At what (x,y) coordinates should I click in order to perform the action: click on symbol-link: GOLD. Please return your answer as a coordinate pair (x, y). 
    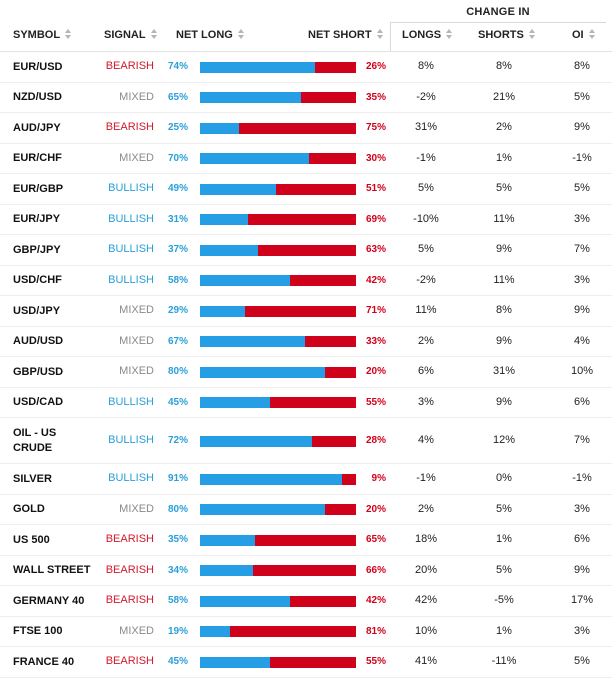
    Looking at the image, I should click on (29, 509).